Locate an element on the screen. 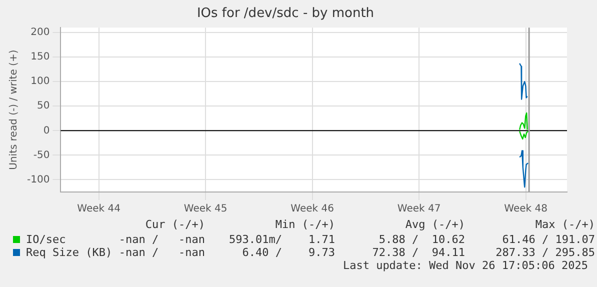  y-tick-label: -50 is located at coordinates (41, 155).